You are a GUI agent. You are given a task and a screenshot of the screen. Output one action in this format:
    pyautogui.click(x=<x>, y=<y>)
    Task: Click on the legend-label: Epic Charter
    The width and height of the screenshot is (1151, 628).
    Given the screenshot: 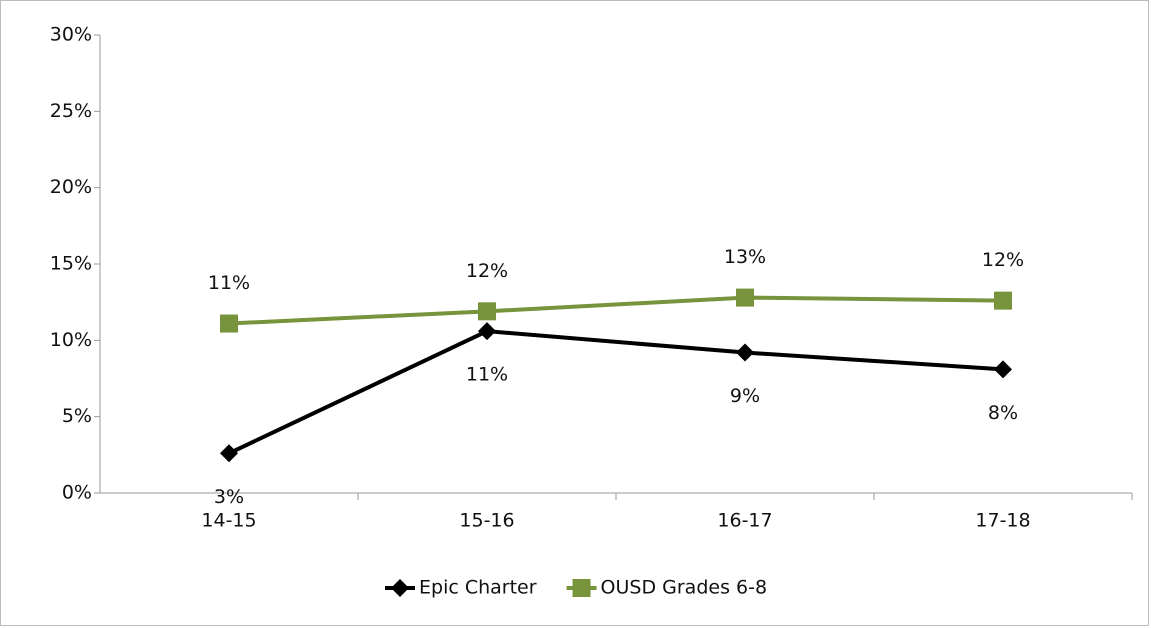 What is the action you would take?
    pyautogui.click(x=478, y=588)
    